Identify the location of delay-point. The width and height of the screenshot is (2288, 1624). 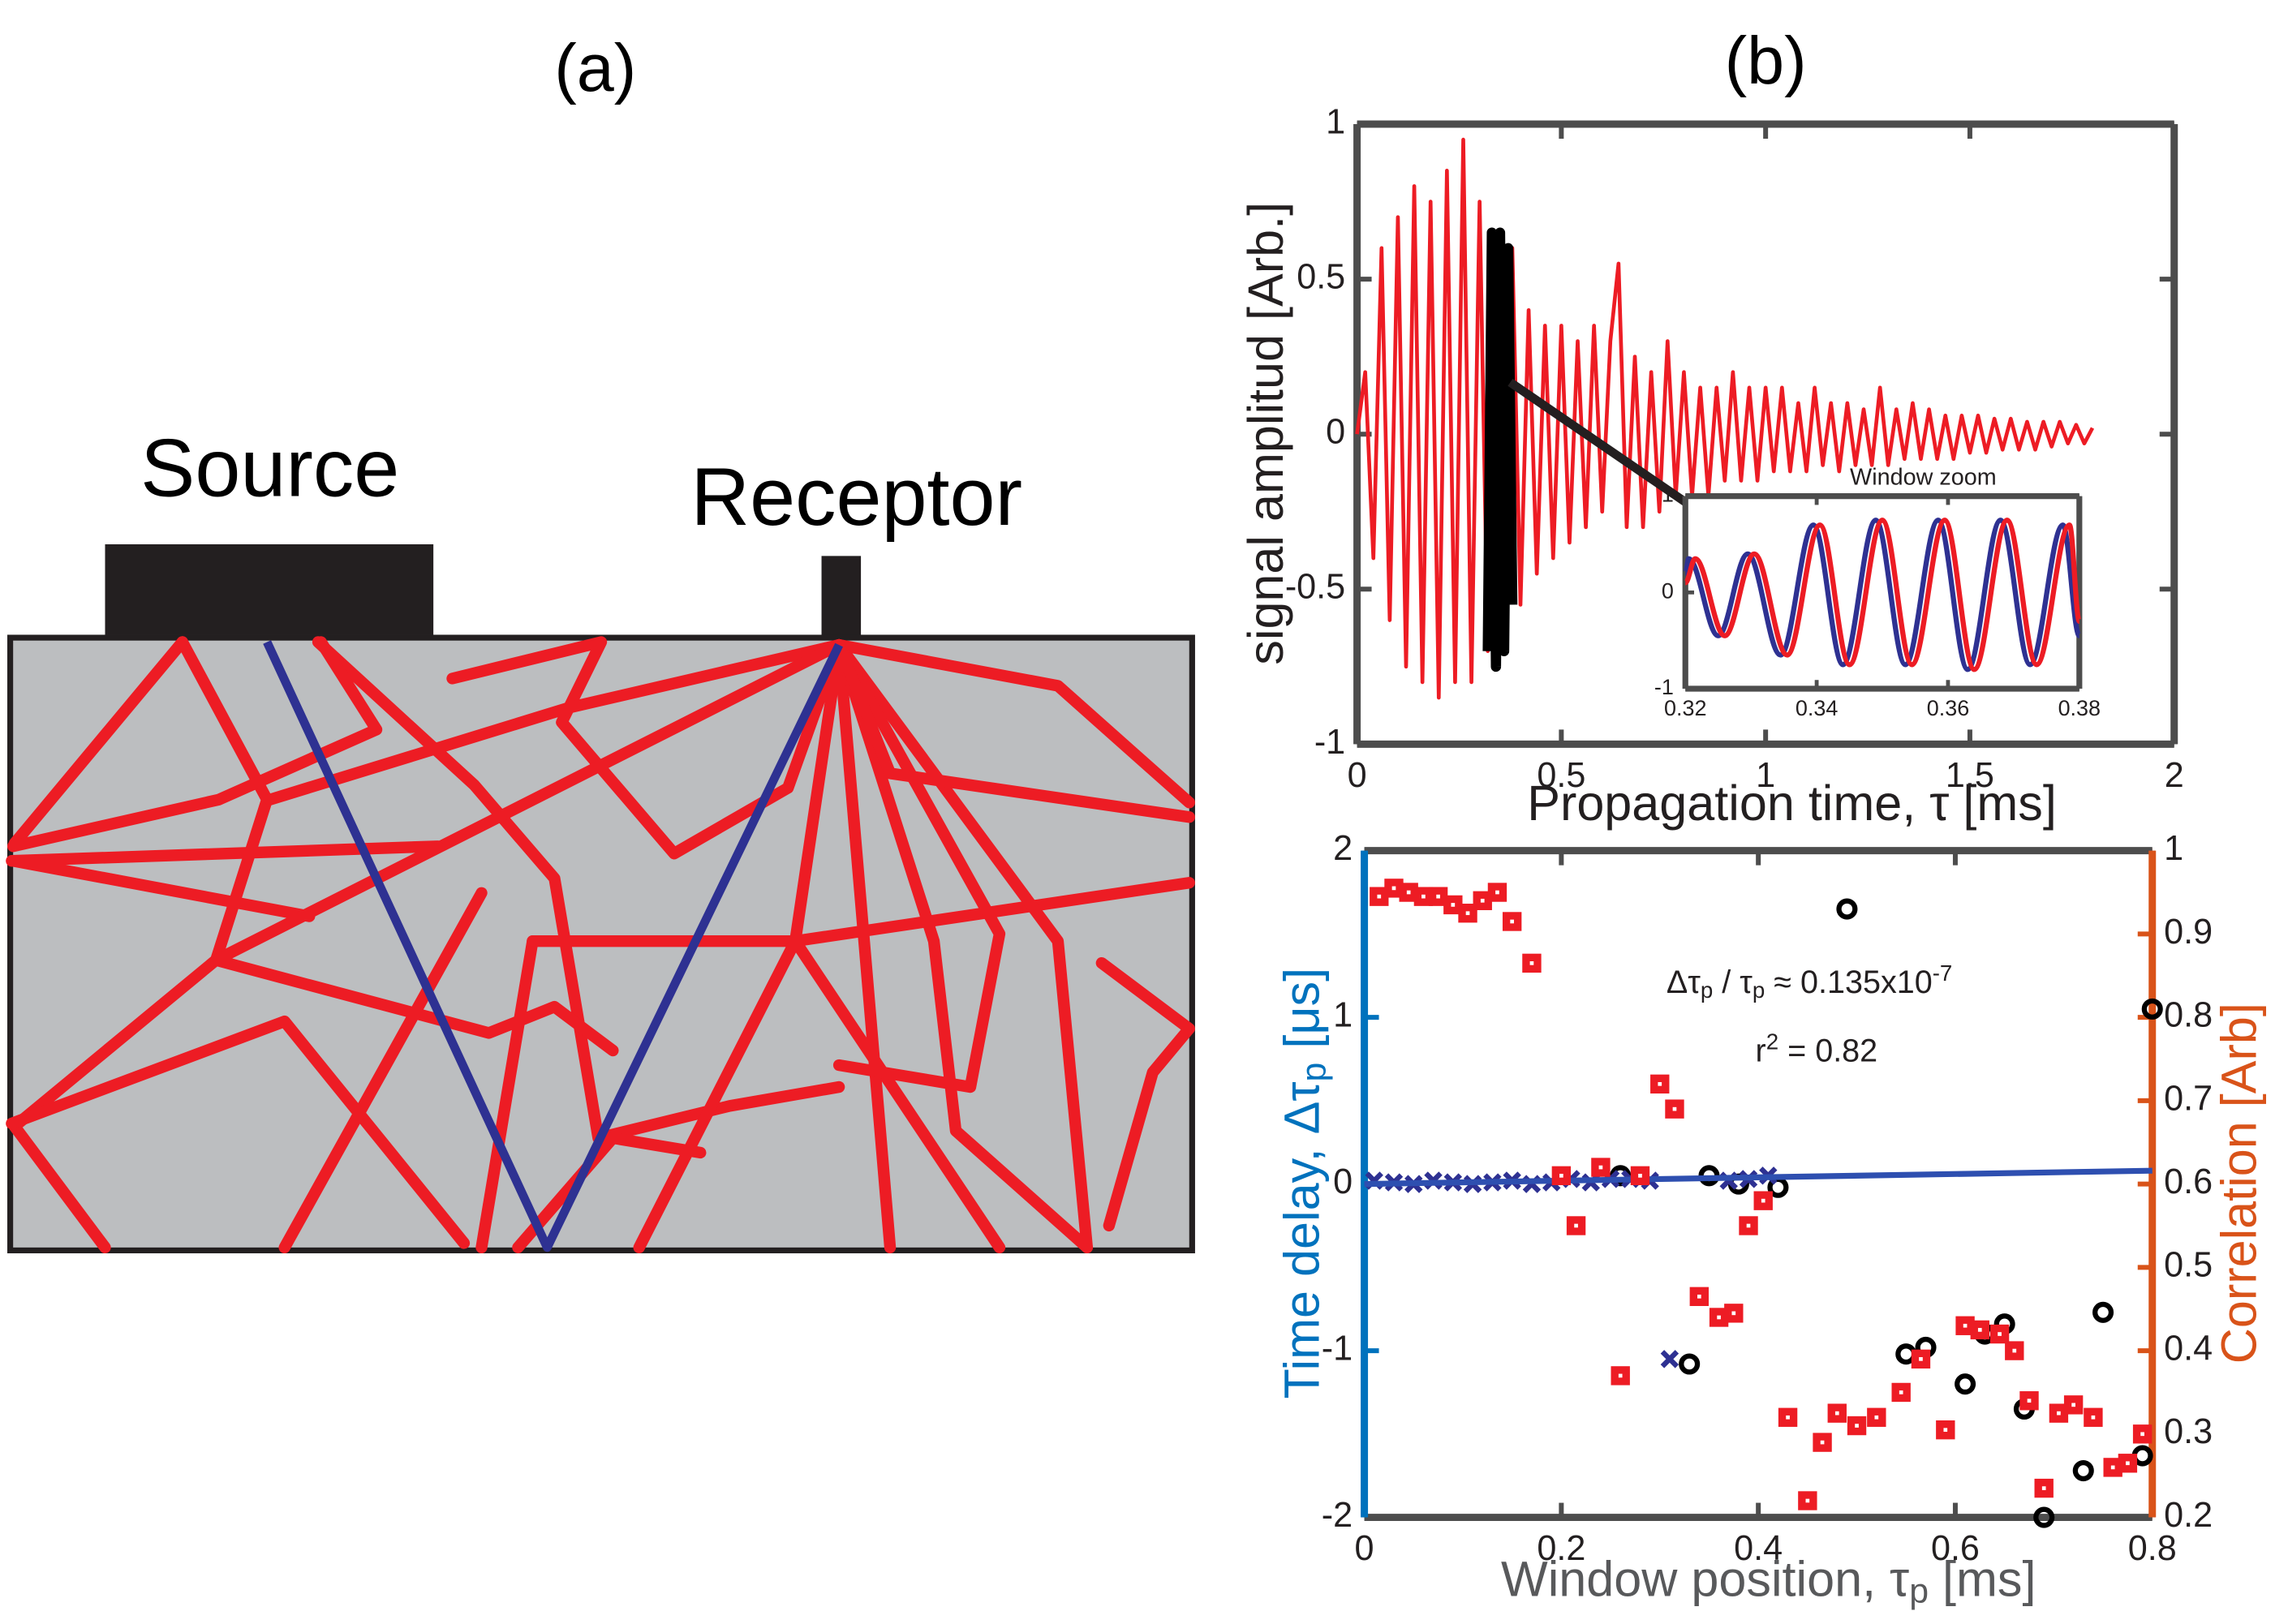
(2152, 1009).